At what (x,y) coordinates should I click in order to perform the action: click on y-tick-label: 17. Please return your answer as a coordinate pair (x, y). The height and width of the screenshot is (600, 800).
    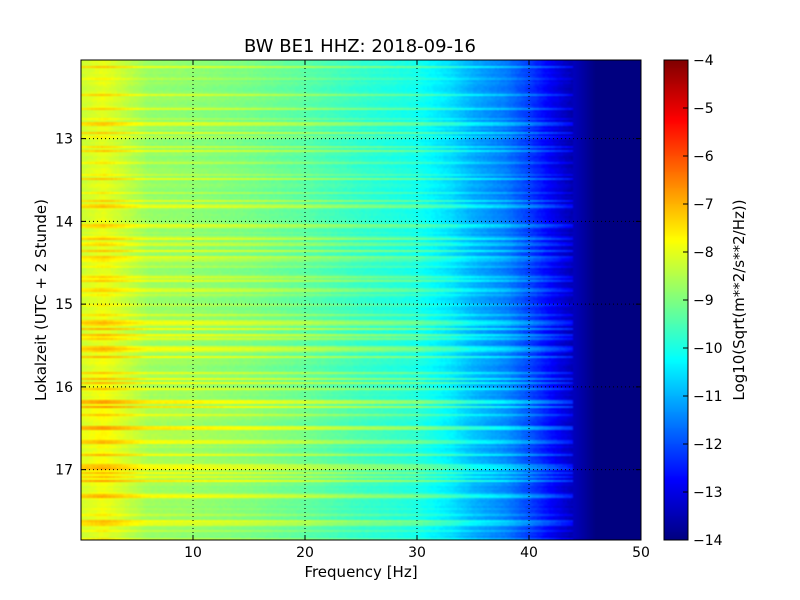
    Looking at the image, I should click on (64, 471).